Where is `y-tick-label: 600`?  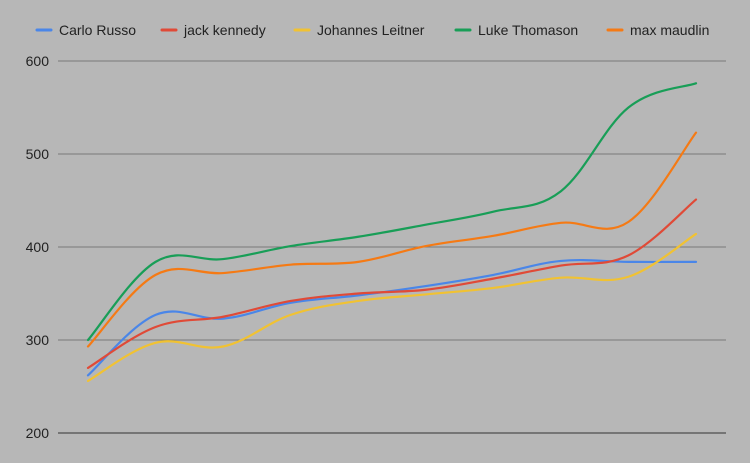 y-tick-label: 600 is located at coordinates (38, 61).